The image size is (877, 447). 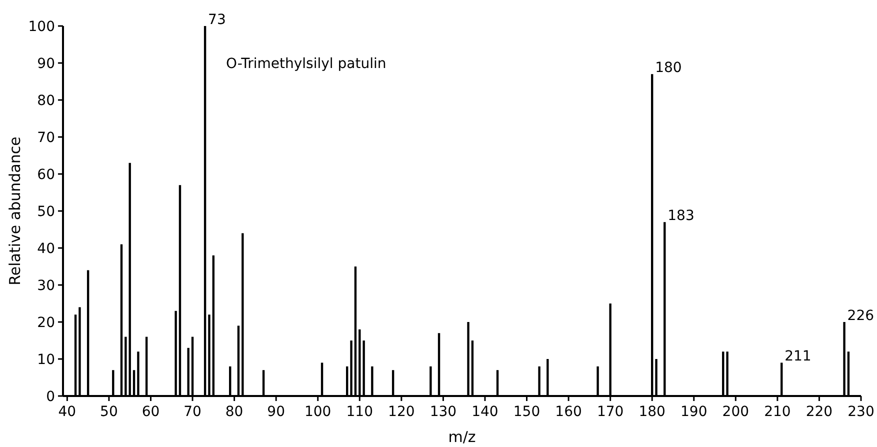 What do you see at coordinates (485, 412) in the screenshot?
I see `x-tick-label: 140` at bounding box center [485, 412].